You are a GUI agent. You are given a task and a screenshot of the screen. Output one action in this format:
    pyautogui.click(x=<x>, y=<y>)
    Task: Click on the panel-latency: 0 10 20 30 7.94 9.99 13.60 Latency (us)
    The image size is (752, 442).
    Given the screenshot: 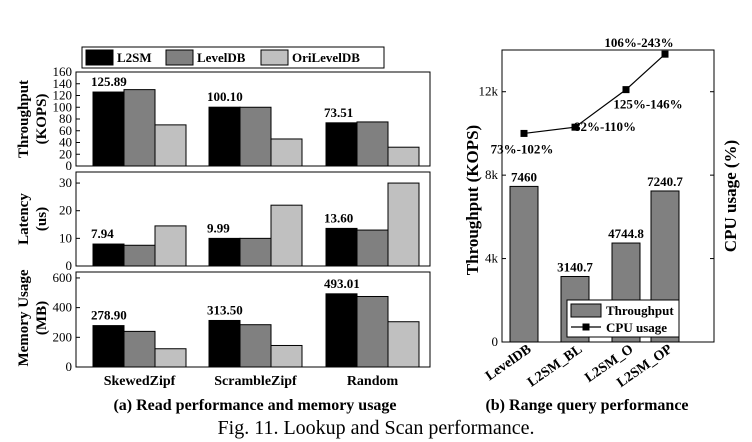 What is the action you would take?
    pyautogui.click(x=223, y=222)
    